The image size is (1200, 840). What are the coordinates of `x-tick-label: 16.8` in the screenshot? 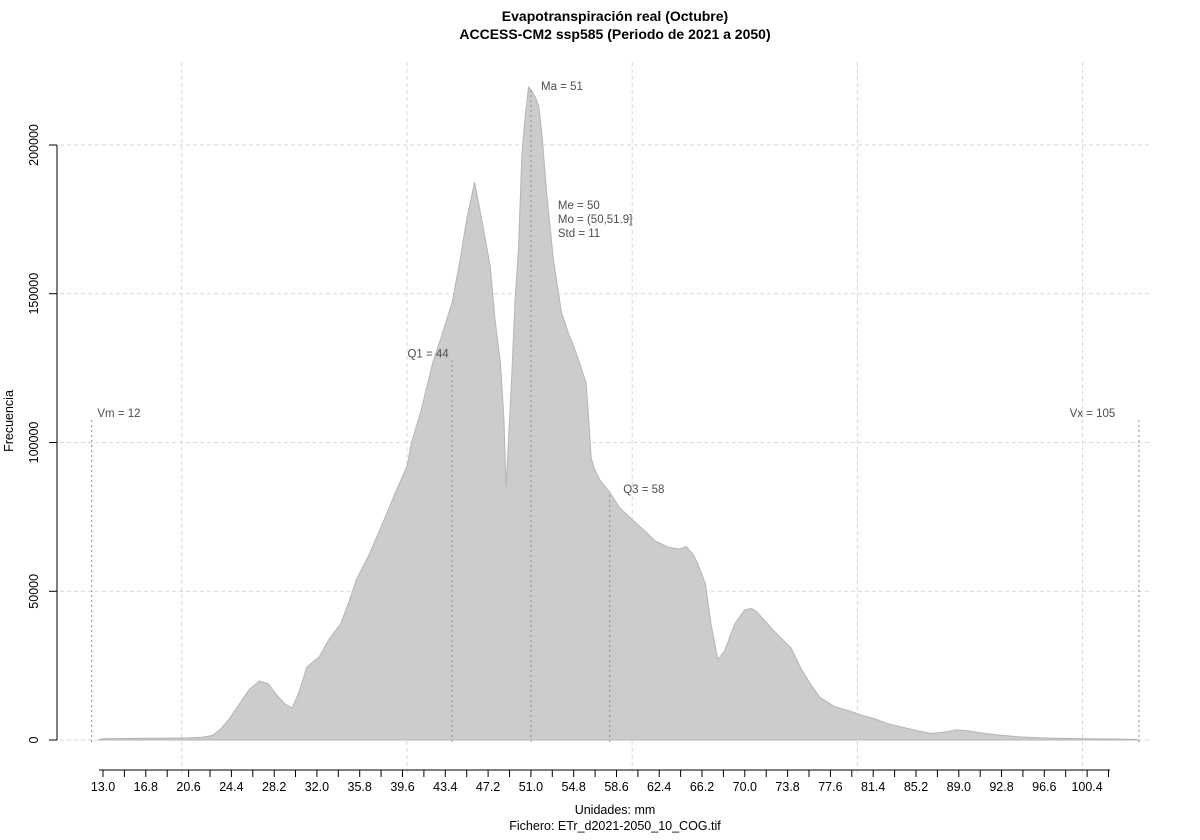 It's located at (146, 787).